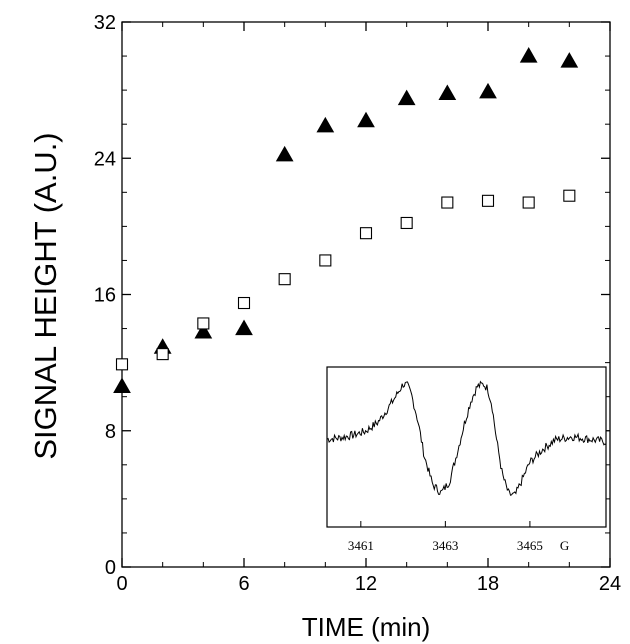 This screenshot has height=644, width=630. Describe the element at coordinates (366, 584) in the screenshot. I see `x-tick-label: 12` at that location.